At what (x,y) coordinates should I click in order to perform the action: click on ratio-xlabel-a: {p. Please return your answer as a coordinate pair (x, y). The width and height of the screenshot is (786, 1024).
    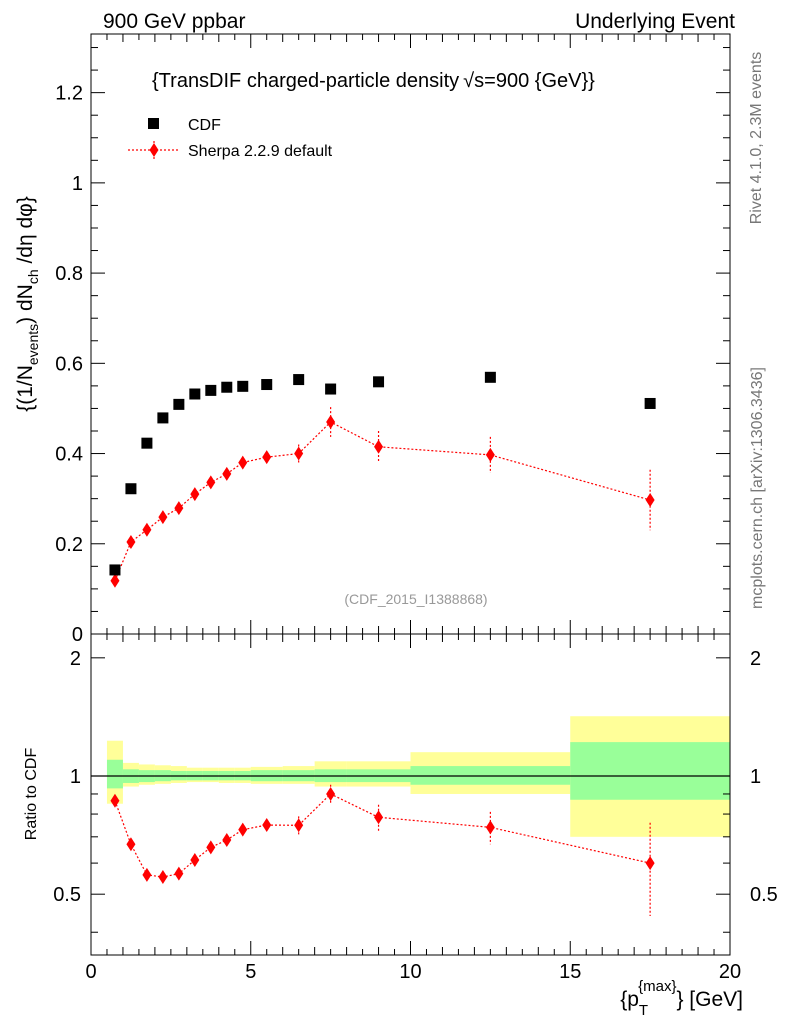
    Looking at the image, I should click on (629, 999).